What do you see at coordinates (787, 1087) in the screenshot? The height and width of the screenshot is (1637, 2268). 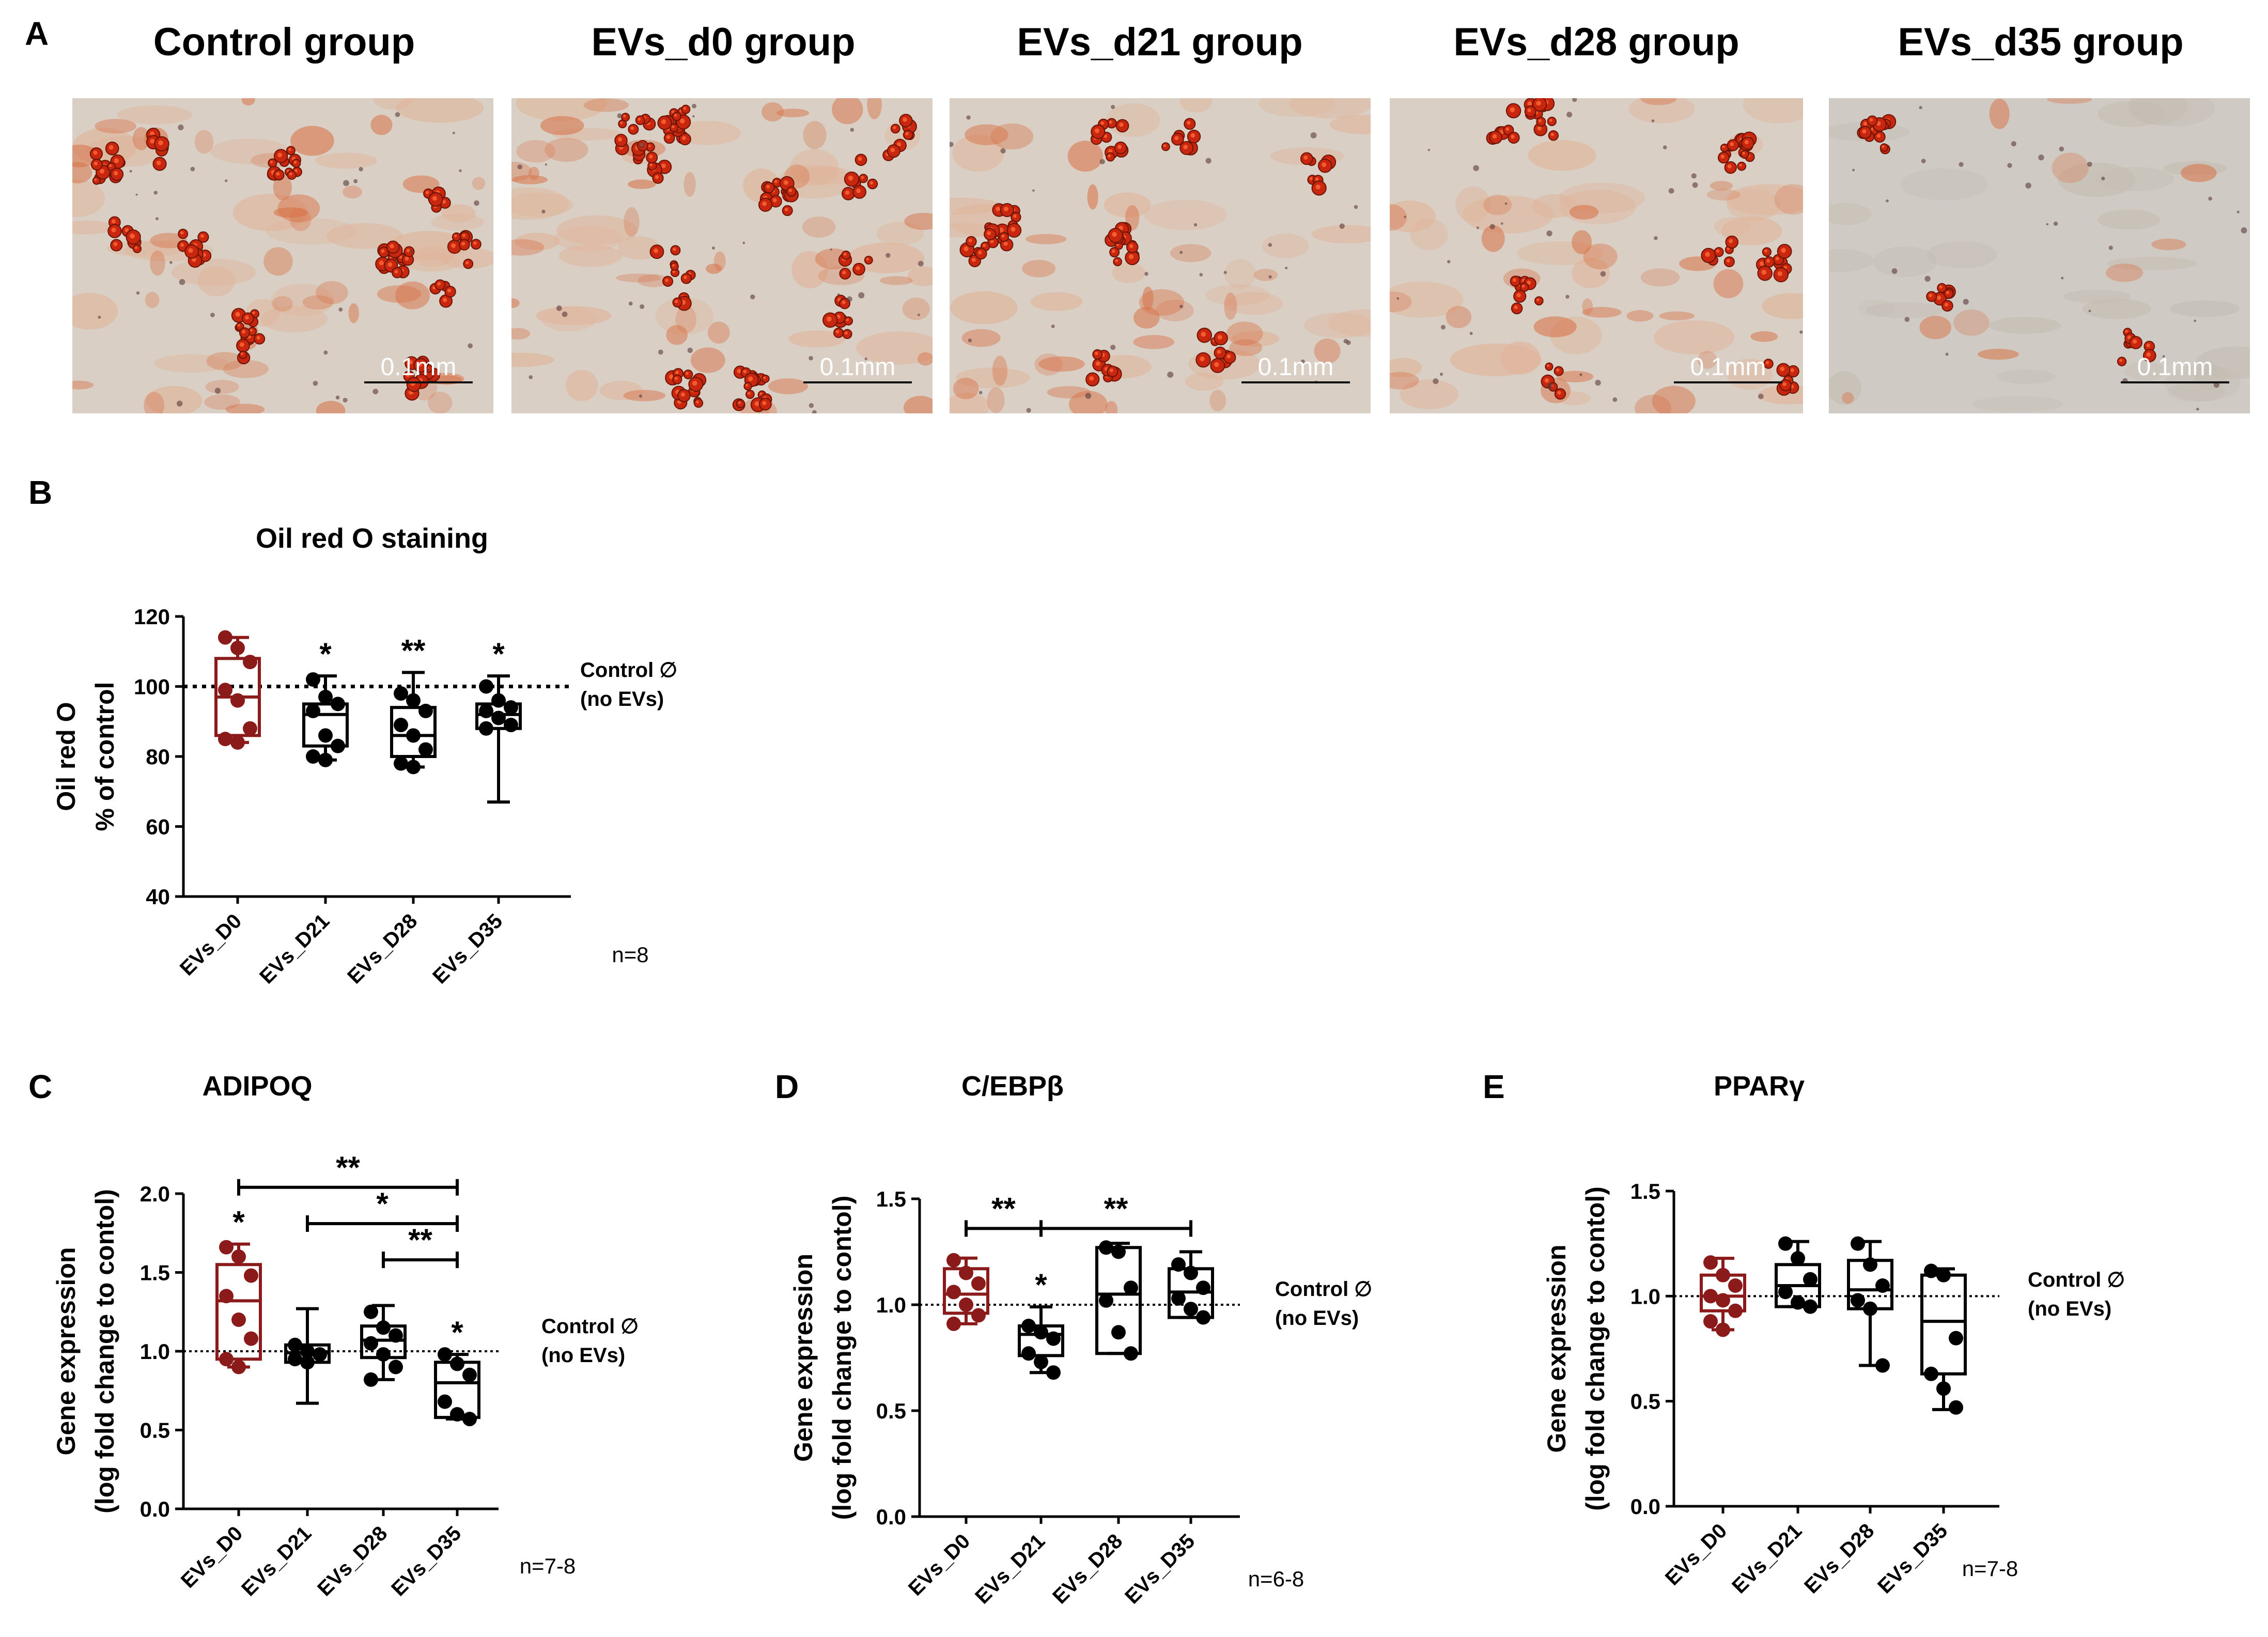 I see `panel-letter-d: D` at bounding box center [787, 1087].